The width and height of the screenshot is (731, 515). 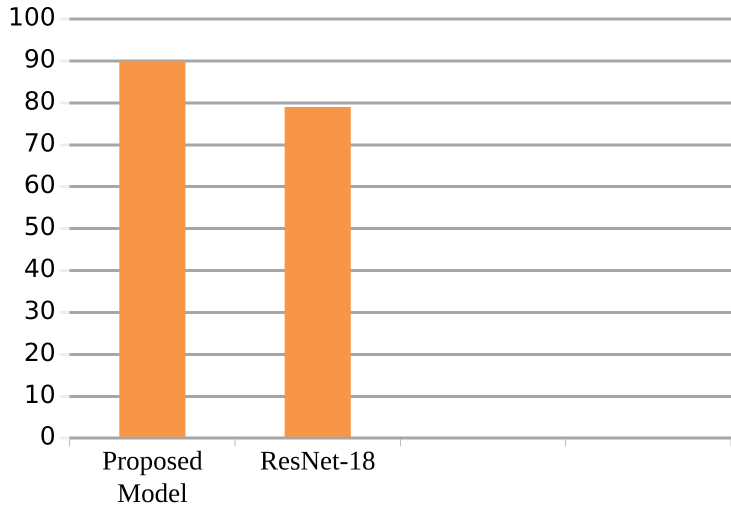 What do you see at coordinates (153, 476) in the screenshot?
I see `x-tick-label: Proposed Model` at bounding box center [153, 476].